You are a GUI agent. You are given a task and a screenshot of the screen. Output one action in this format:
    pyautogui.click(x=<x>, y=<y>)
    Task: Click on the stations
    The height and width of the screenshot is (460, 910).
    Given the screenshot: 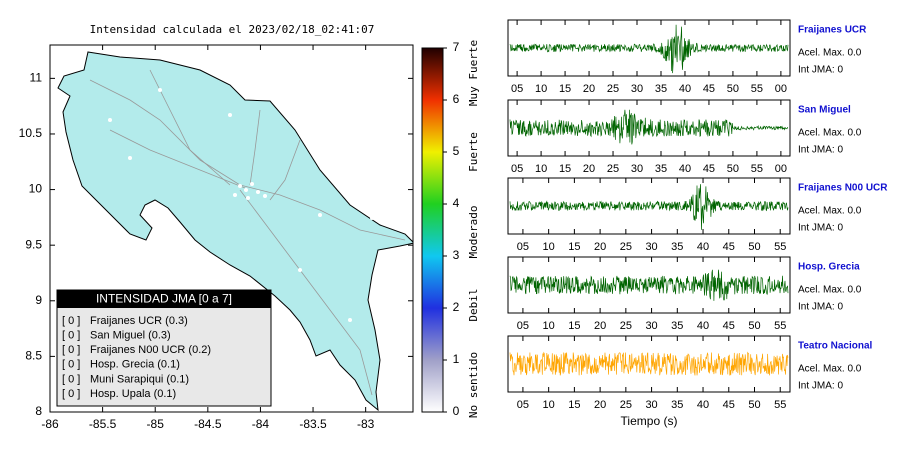 What is the action you would take?
    pyautogui.click(x=241, y=205)
    